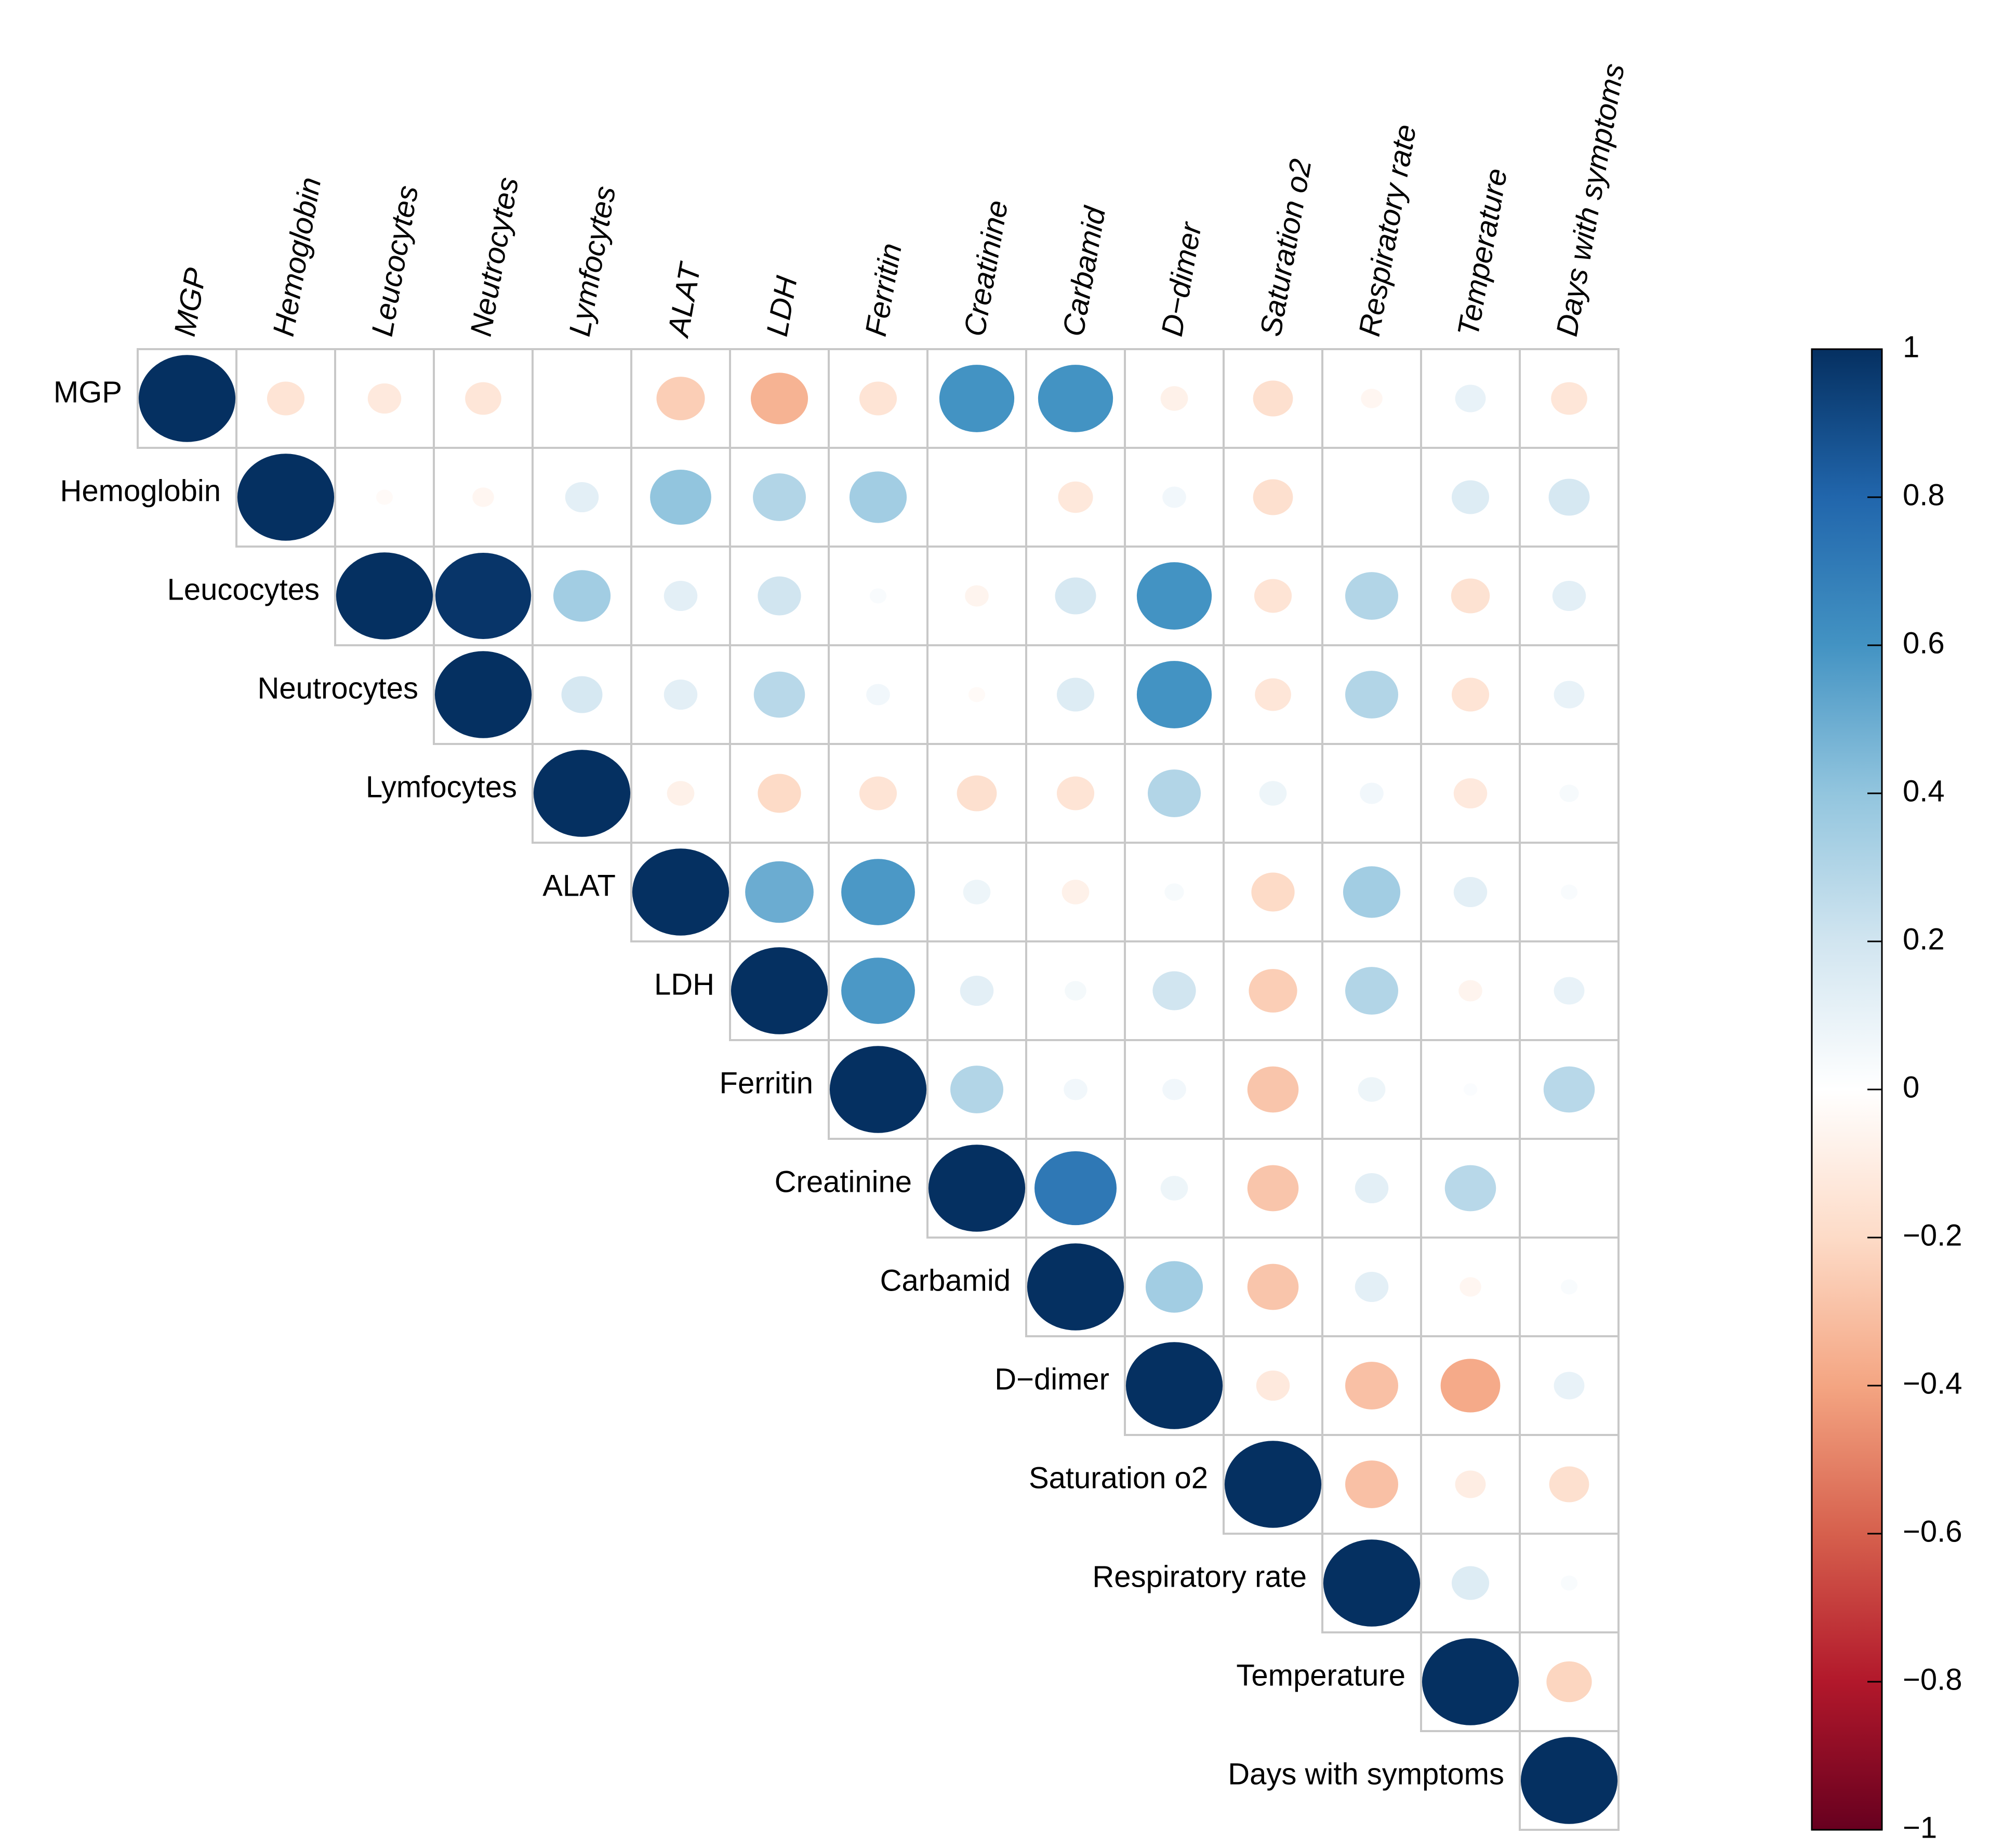 This screenshot has width=2003, height=1848. Describe the element at coordinates (1075, 1287) in the screenshot. I see `corr-circle-carbamid-carbamid` at that location.